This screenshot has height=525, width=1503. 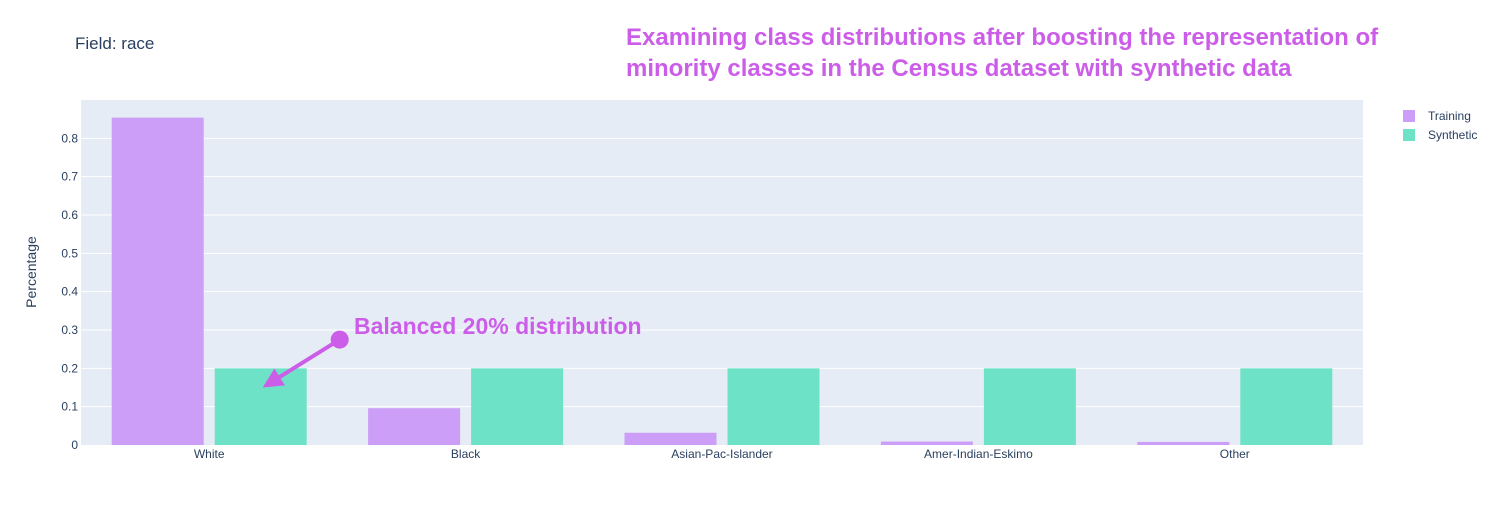 What do you see at coordinates (69, 330) in the screenshot?
I see `y-tick-label: 0.3` at bounding box center [69, 330].